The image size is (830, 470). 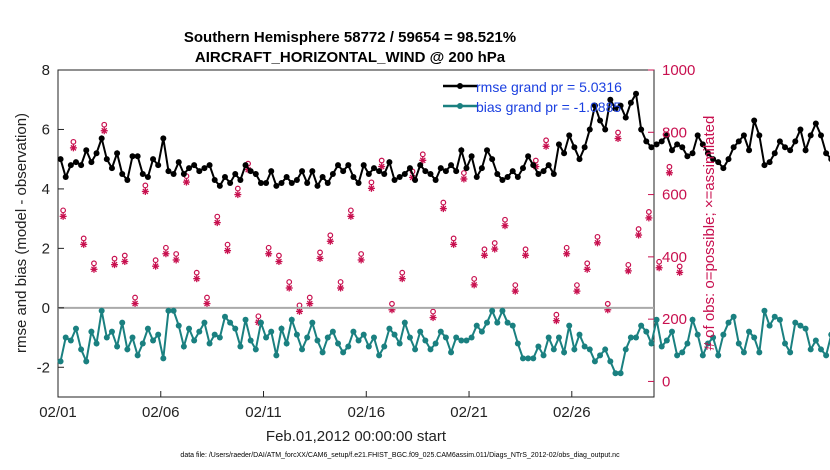 What do you see at coordinates (460, 106) in the screenshot?
I see `legend-bias-marker` at bounding box center [460, 106].